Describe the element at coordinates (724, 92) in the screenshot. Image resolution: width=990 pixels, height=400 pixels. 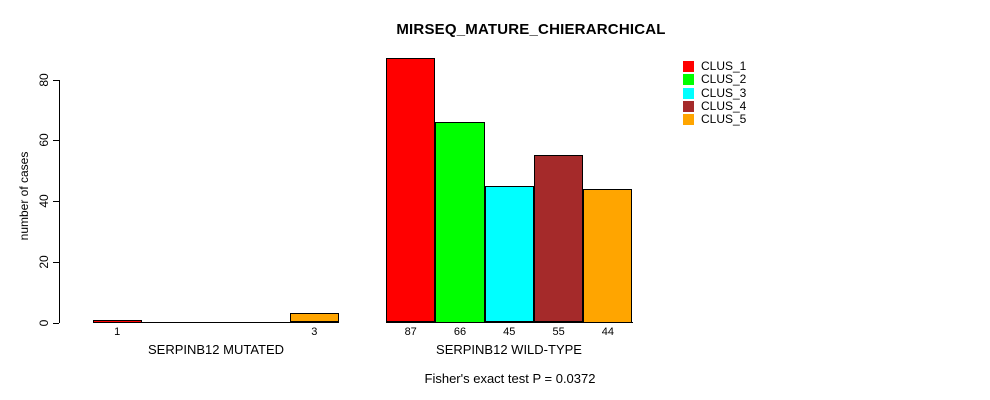
I see `legend-label-clus_3: CLUS_3` at that location.